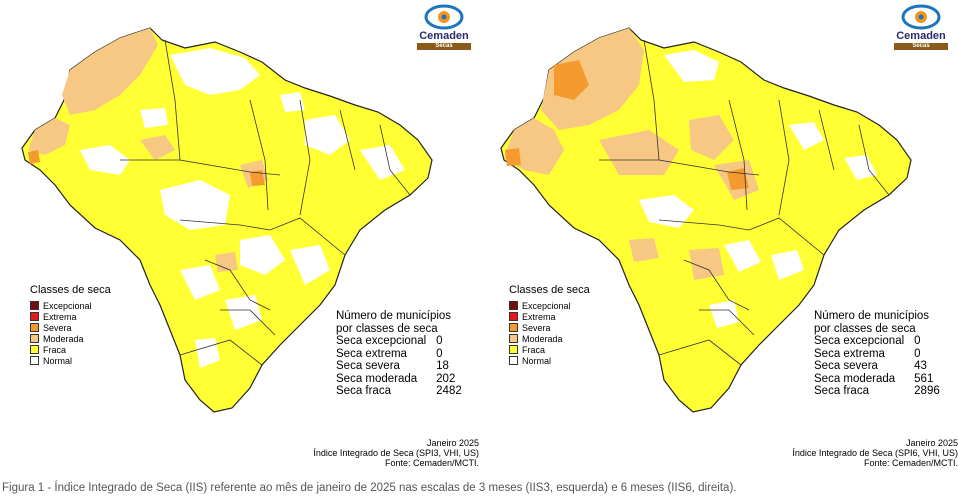 The height and width of the screenshot is (499, 958). I want to click on footer-index: Índice Integrado de Seca (SPI6, VHI, US), so click(875, 453).